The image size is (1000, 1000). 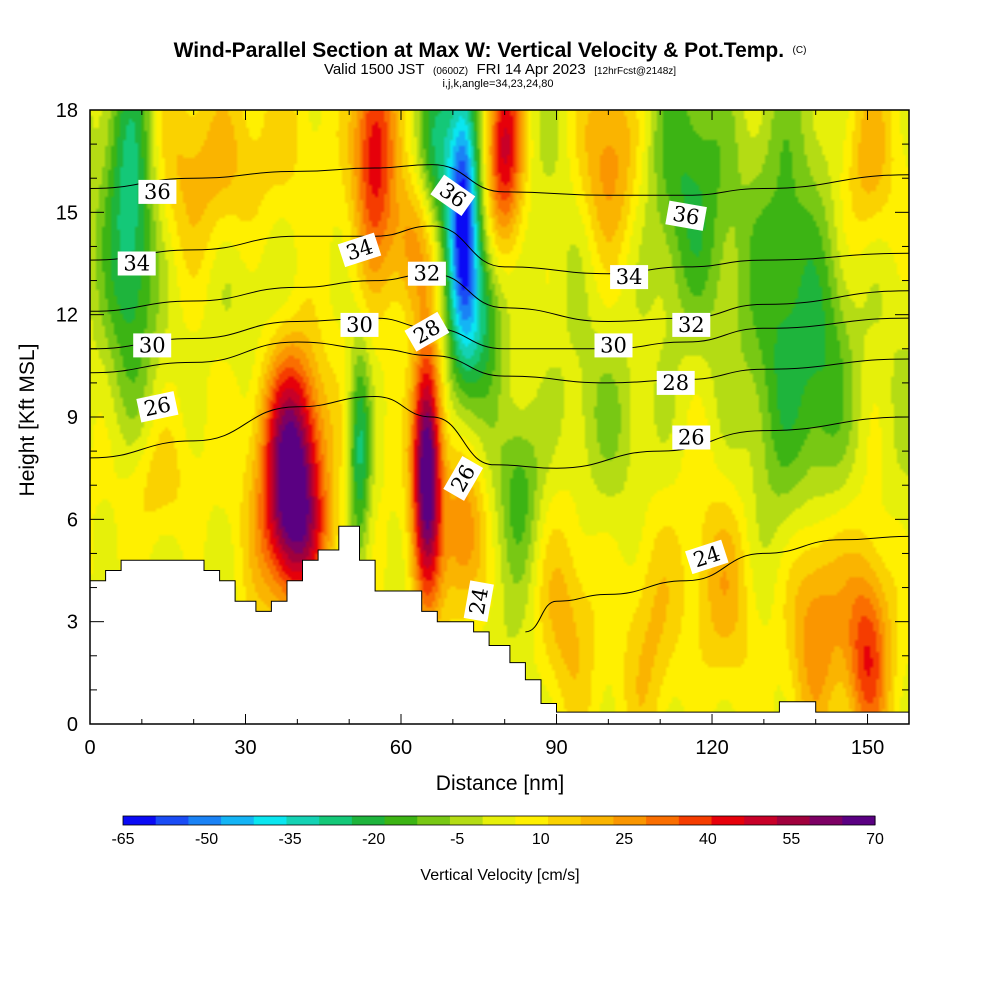 What do you see at coordinates (556, 748) in the screenshot?
I see `x-tick-label: 90` at bounding box center [556, 748].